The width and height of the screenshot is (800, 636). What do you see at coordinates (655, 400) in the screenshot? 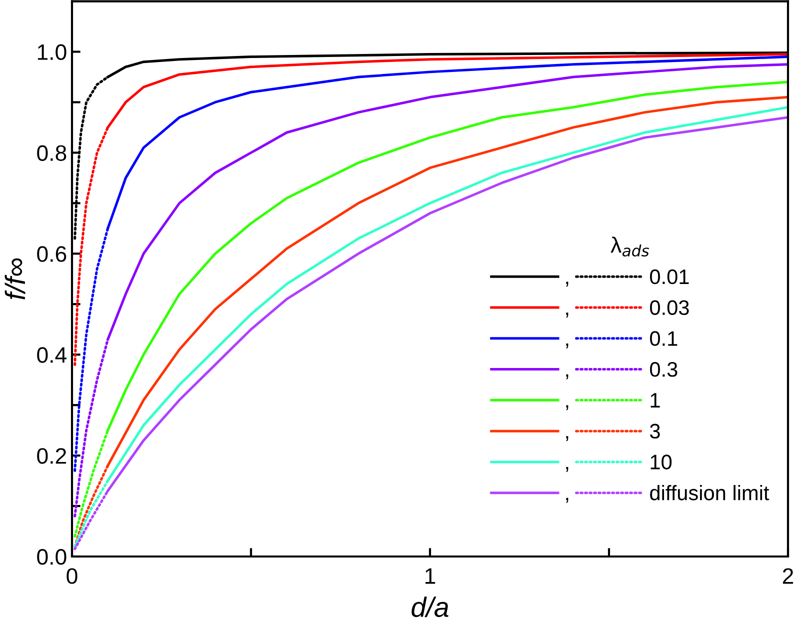
I see `legend-label: 1` at bounding box center [655, 400].